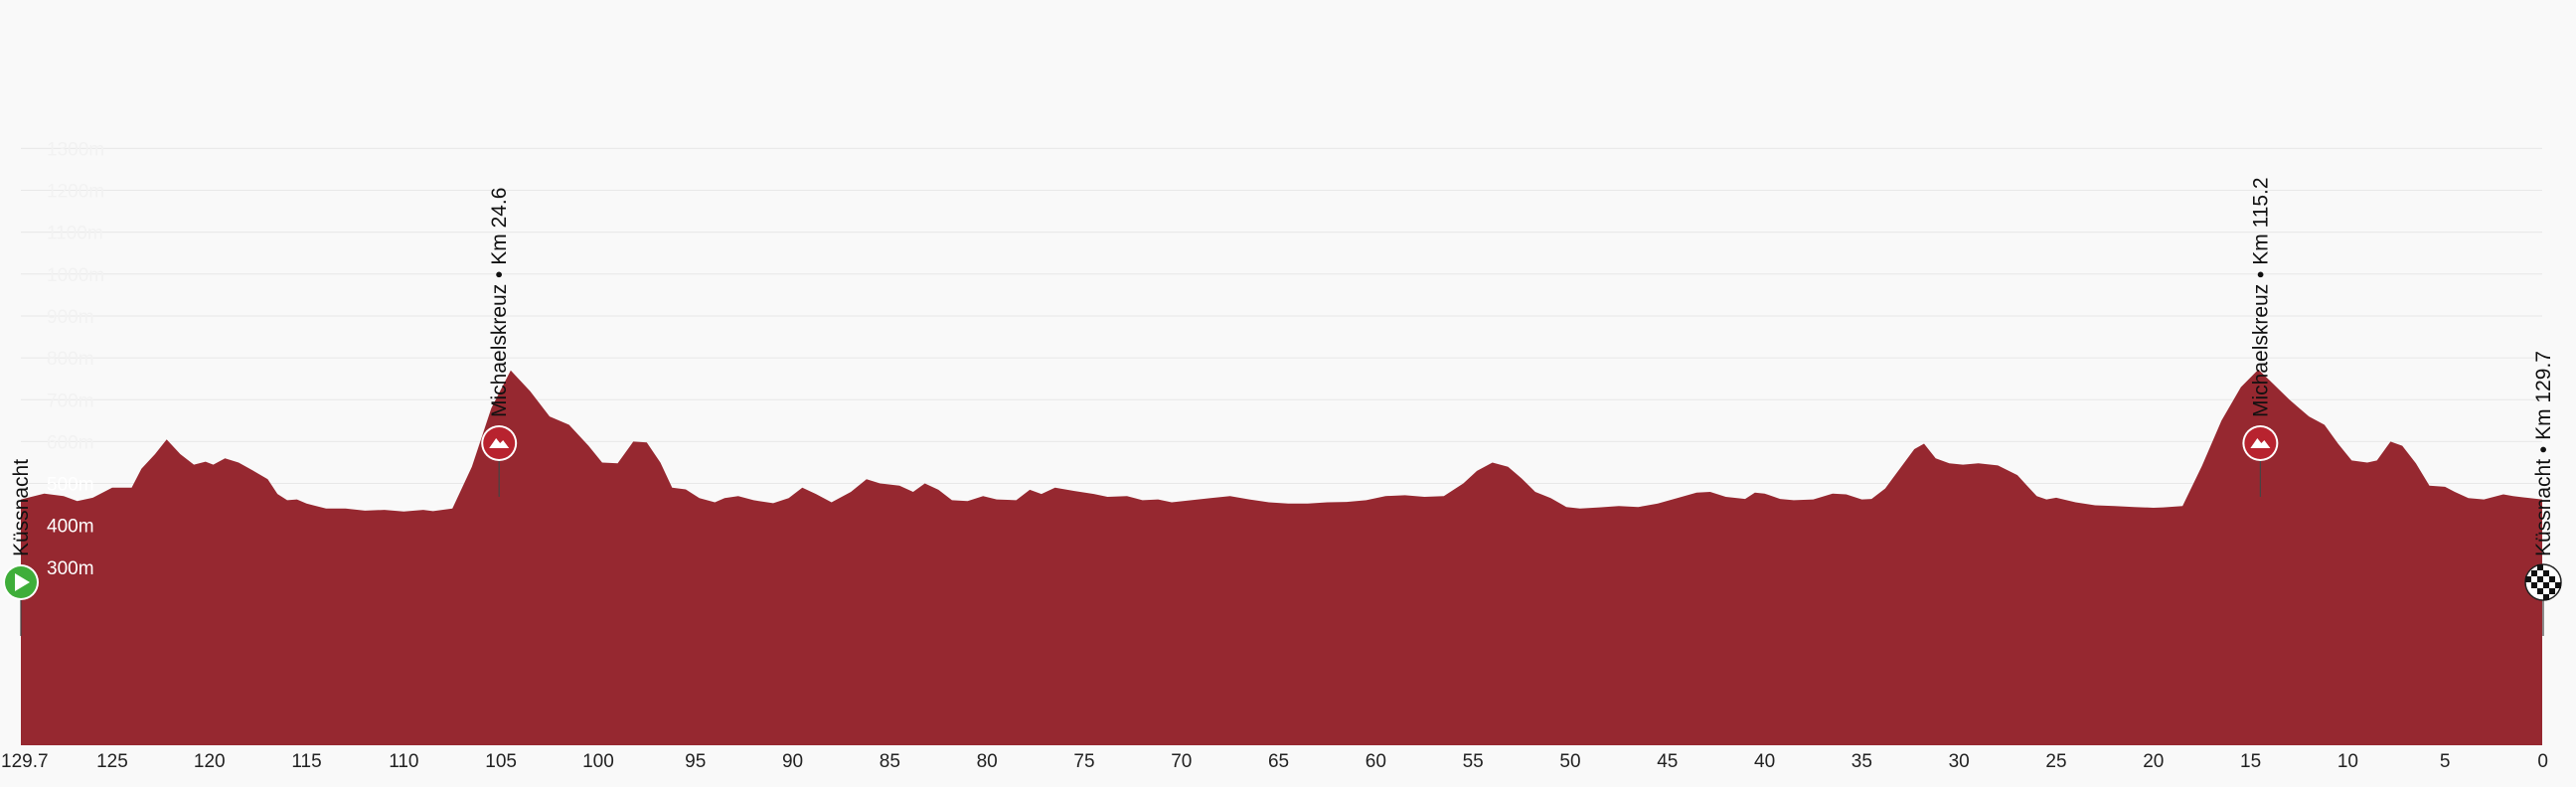 The image size is (2576, 787). I want to click on x-tick-label: 50, so click(1569, 761).